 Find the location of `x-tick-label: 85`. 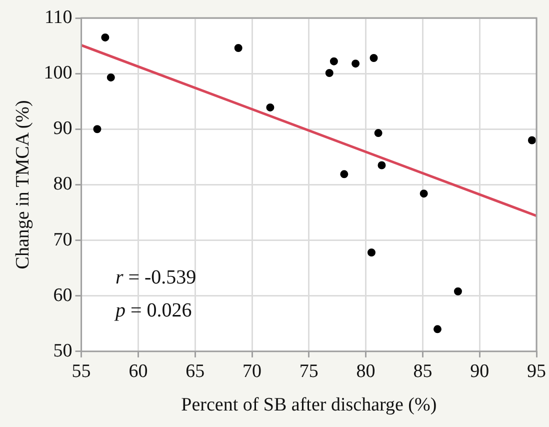

x-tick-label: 85 is located at coordinates (422, 371).